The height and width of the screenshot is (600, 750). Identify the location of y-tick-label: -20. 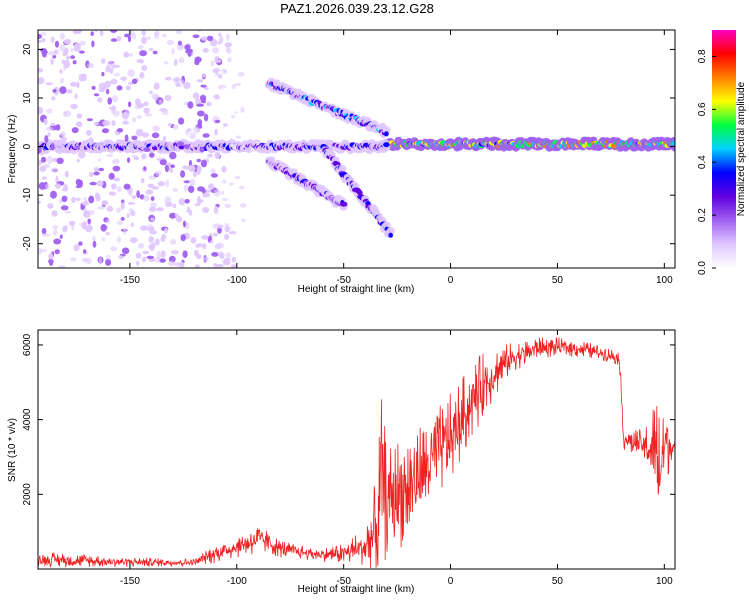
(27, 243).